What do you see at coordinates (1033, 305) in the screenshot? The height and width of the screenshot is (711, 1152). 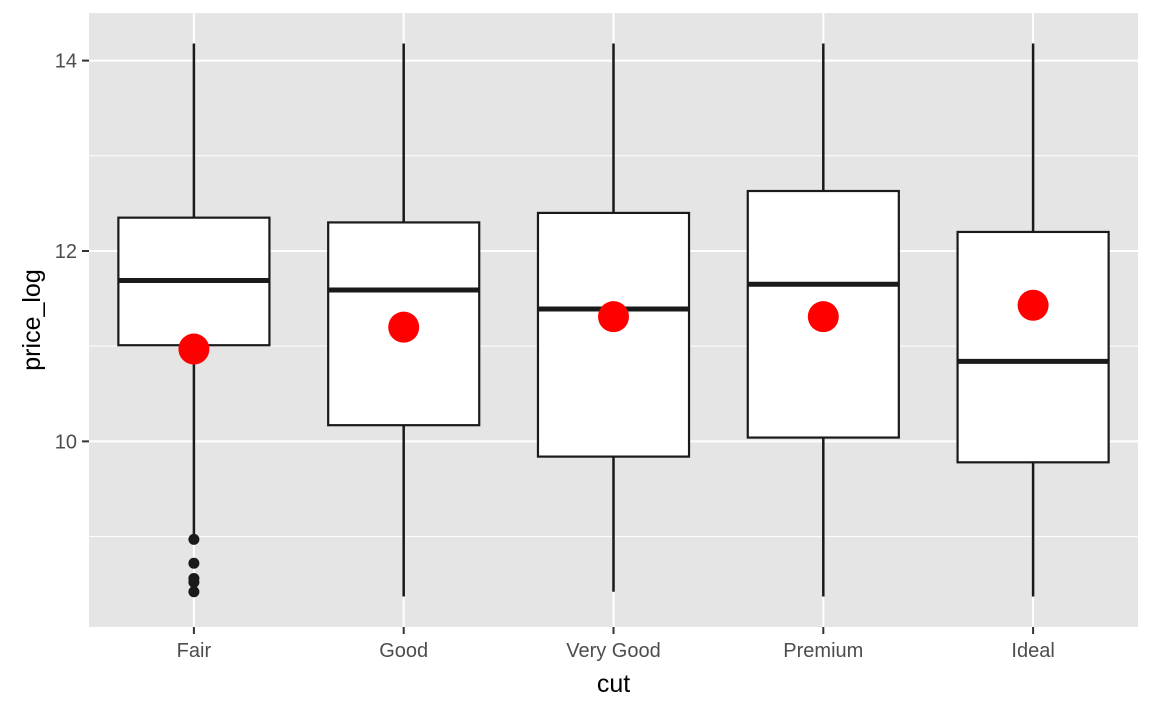 I see `mean-point-ideal` at bounding box center [1033, 305].